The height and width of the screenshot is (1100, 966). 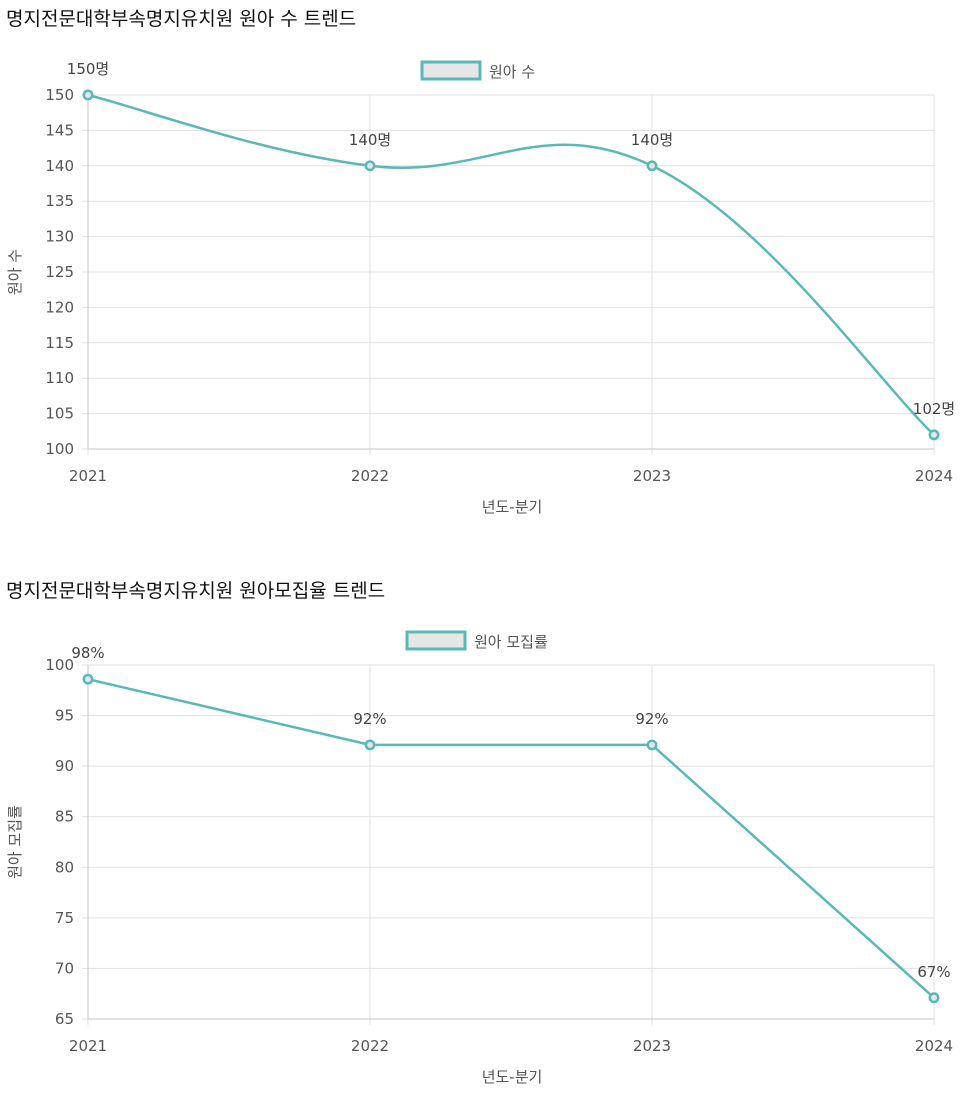 I want to click on y-tick-label: 65, so click(x=64, y=1019).